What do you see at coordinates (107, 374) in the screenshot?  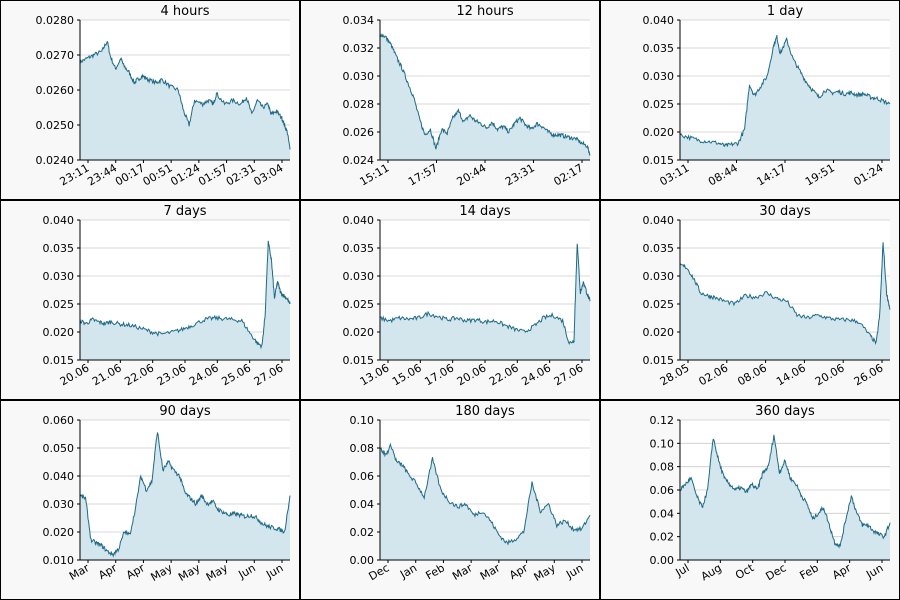 I see `x-tick-label: 21.06` at bounding box center [107, 374].